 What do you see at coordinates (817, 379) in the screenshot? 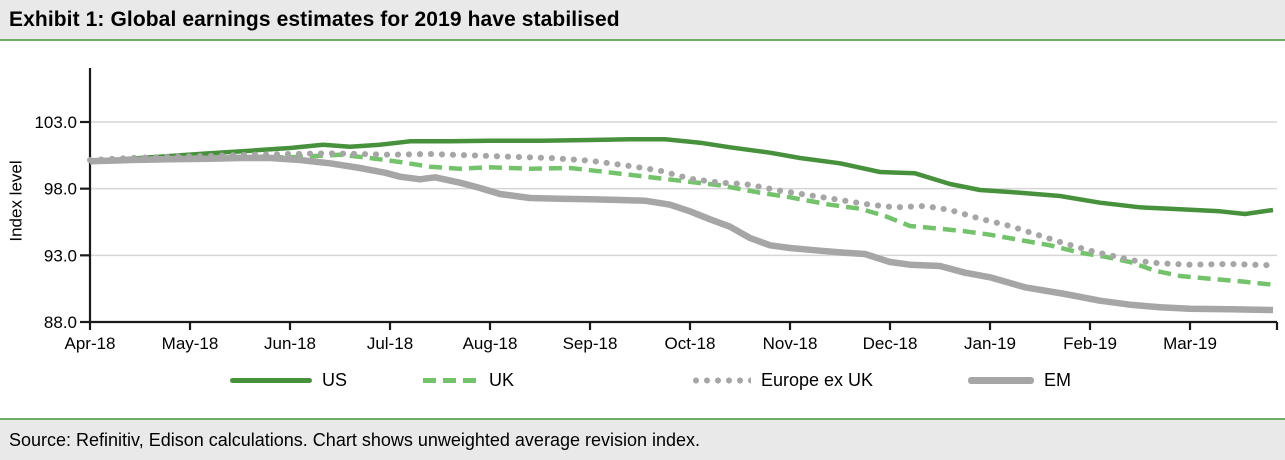
I see `legend-label: Europe ex UK` at bounding box center [817, 379].